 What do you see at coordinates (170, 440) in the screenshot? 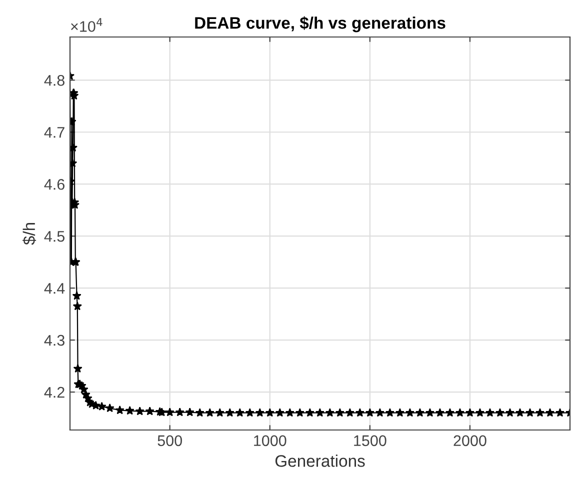
I see `x-tick-label: 500` at bounding box center [170, 440].